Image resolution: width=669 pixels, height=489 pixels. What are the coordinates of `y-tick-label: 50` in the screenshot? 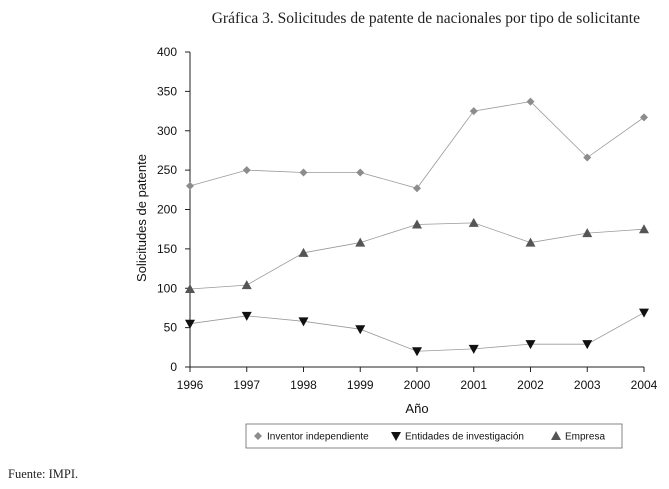 It's located at (171, 328).